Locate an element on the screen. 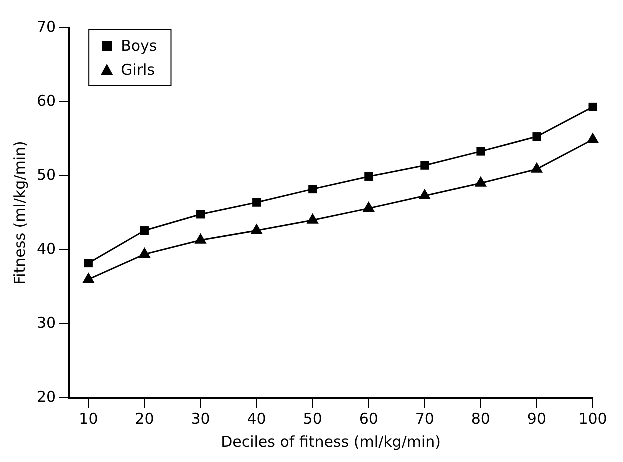 This screenshot has width=623, height=462. y-tick-label: 40 is located at coordinates (46, 249).